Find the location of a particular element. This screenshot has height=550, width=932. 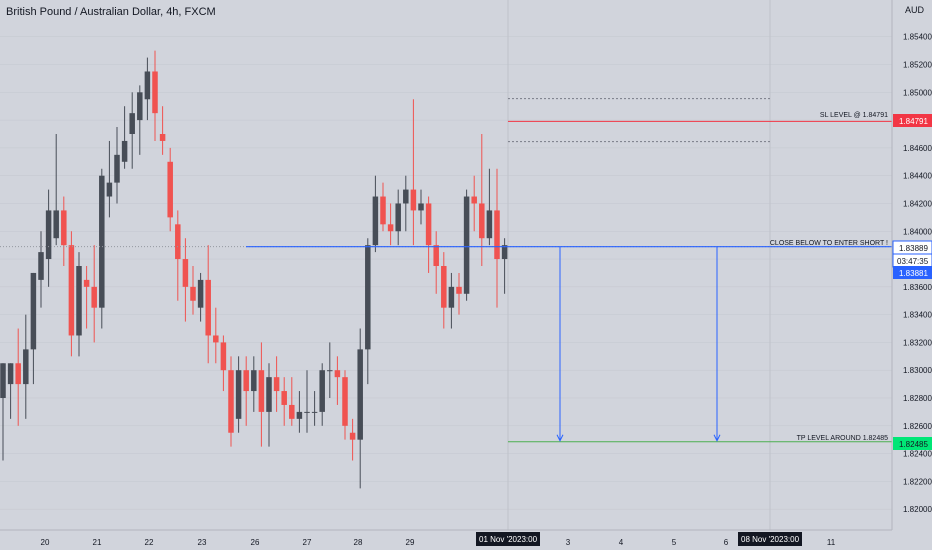

time-cursor-badge-2: 08 Nov '20 23:00 is located at coordinates (770, 539).